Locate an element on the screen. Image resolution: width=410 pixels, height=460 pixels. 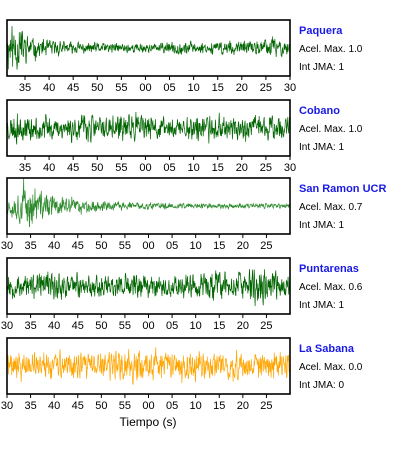
max-acceleration-label: Acel. Max. 0.0 is located at coordinates (331, 367).